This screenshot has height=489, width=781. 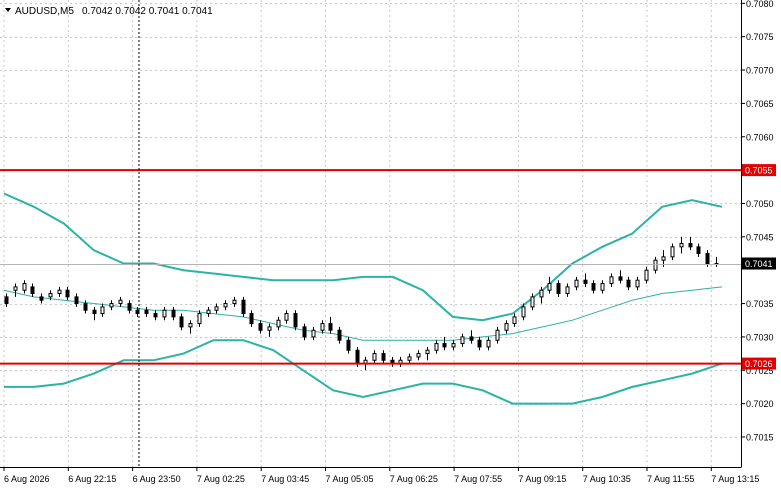 I want to click on bollinger-lower-line, so click(x=363, y=372).